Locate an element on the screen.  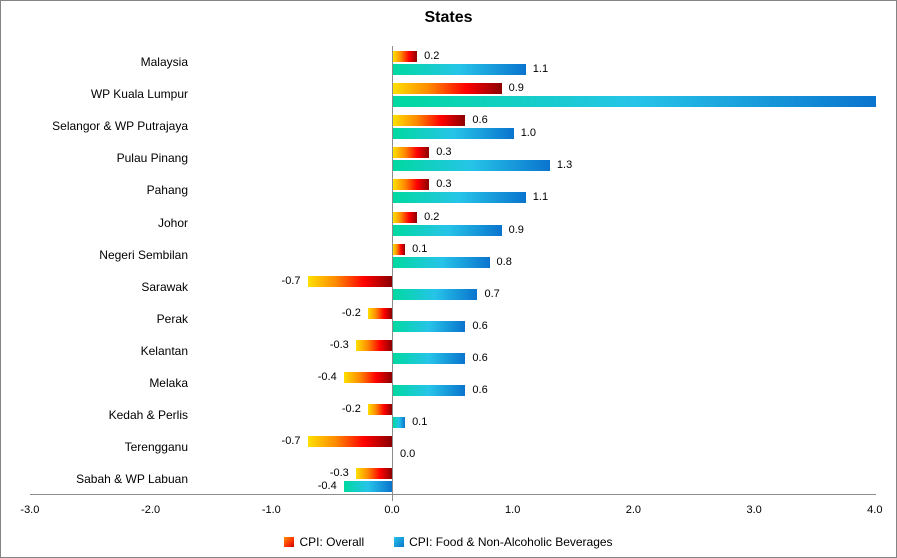
legend-swatch-food-icon is located at coordinates (399, 542).